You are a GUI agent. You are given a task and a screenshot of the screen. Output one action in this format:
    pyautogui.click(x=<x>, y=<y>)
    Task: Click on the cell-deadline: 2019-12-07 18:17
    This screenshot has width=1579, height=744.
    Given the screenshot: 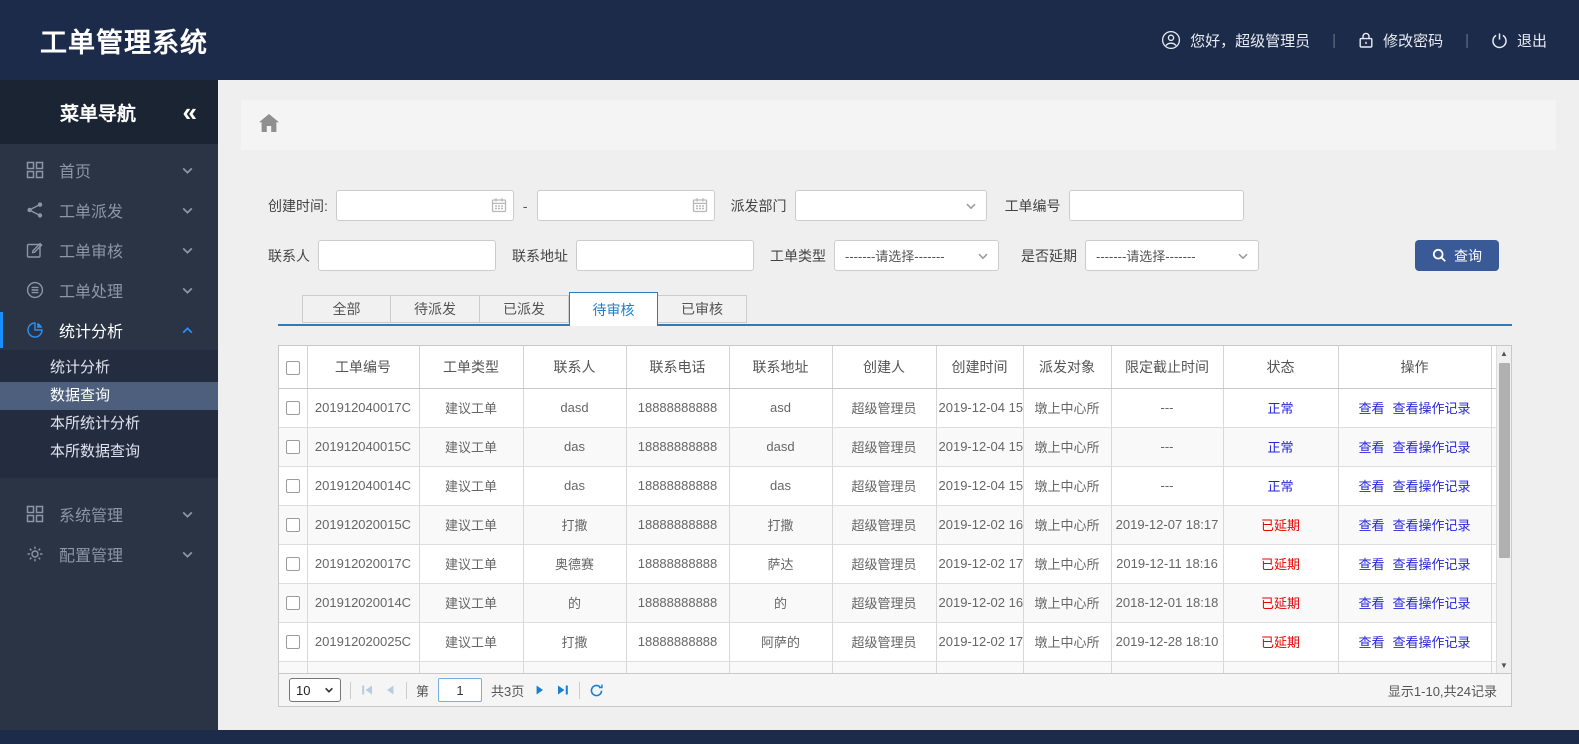 What is the action you would take?
    pyautogui.click(x=1167, y=525)
    